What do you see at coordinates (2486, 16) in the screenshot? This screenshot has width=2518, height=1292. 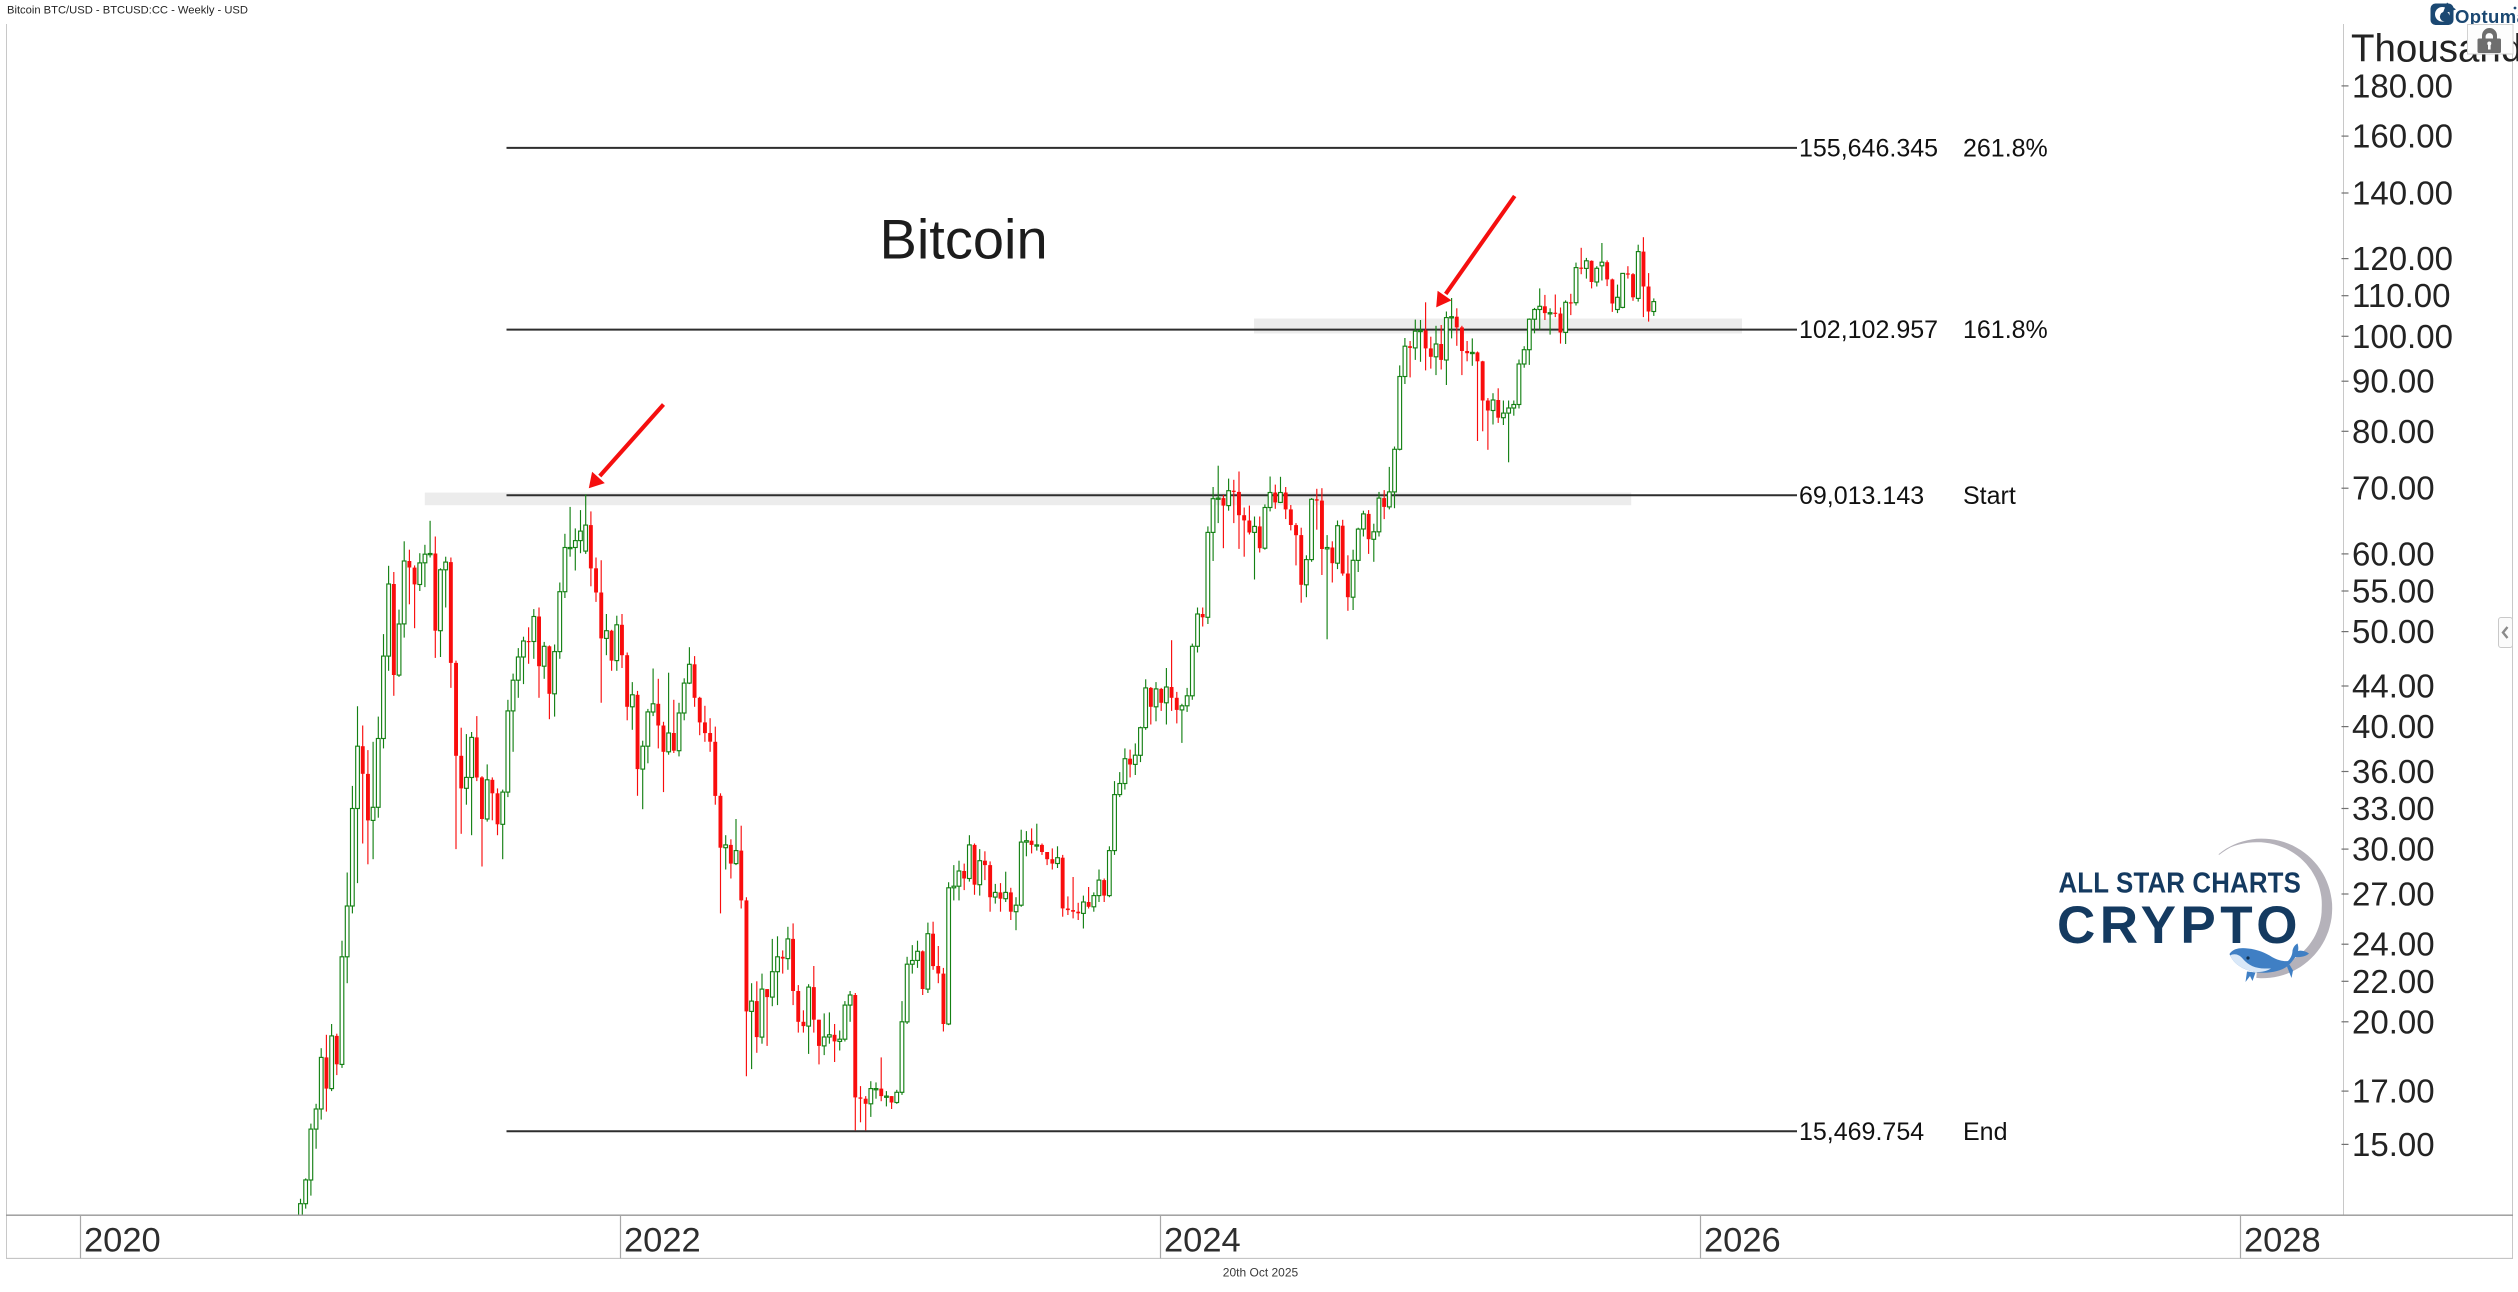 I see `svg-text: Optuma` at bounding box center [2486, 16].